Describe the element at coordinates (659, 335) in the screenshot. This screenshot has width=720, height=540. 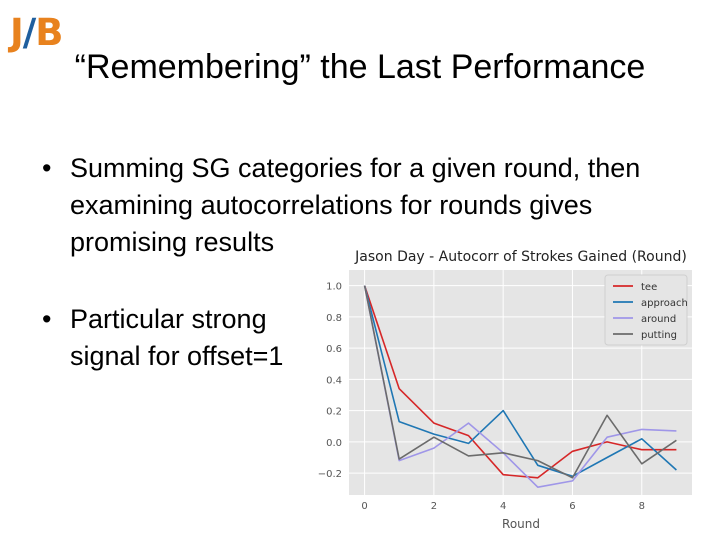
I see `legend-label-putting: putting` at that location.